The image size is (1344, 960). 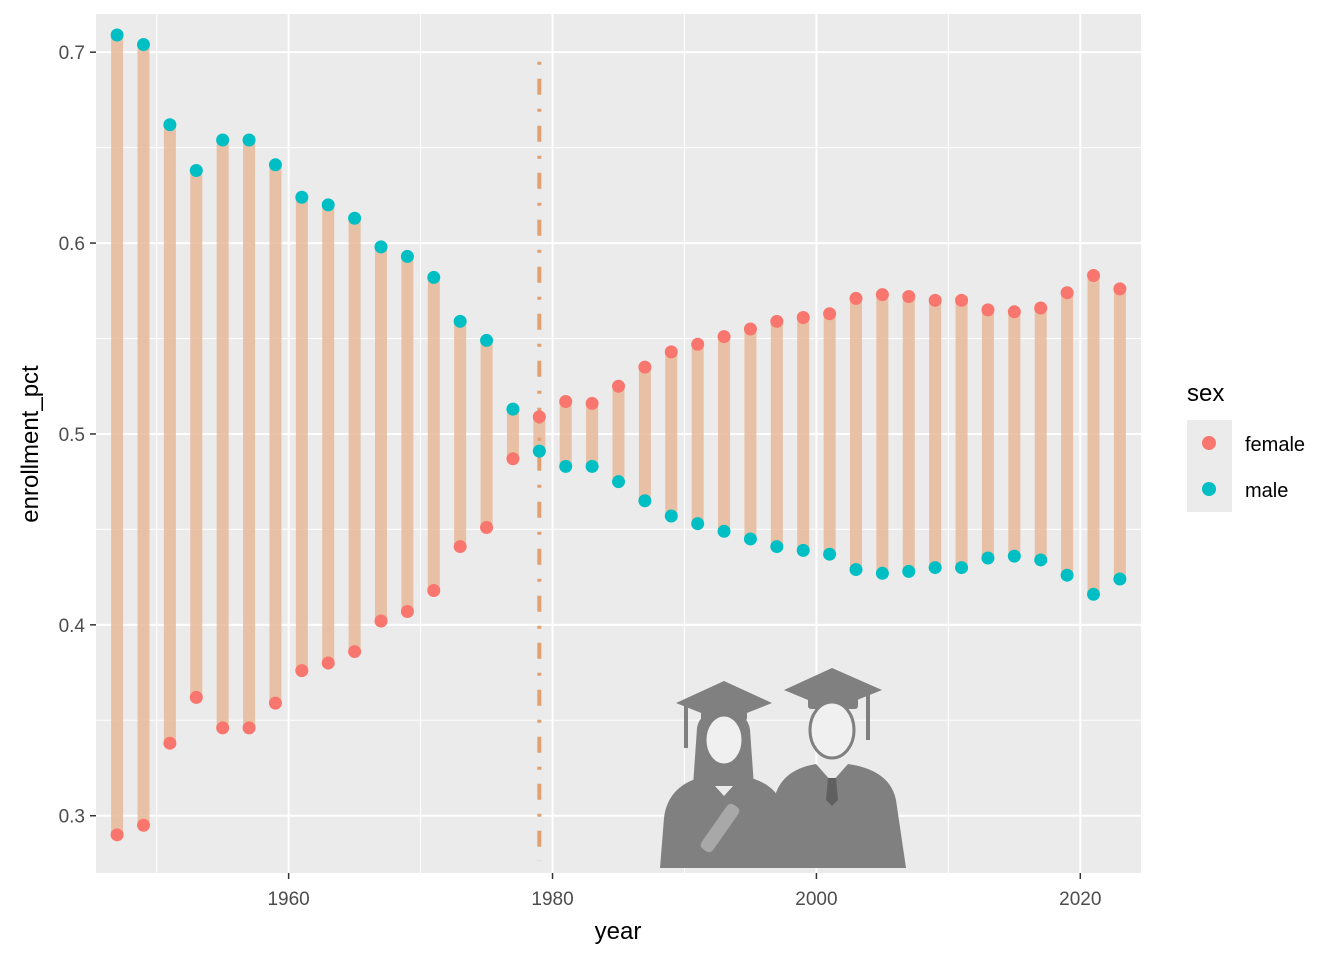 I want to click on x-axis-title: year, so click(x=618, y=931).